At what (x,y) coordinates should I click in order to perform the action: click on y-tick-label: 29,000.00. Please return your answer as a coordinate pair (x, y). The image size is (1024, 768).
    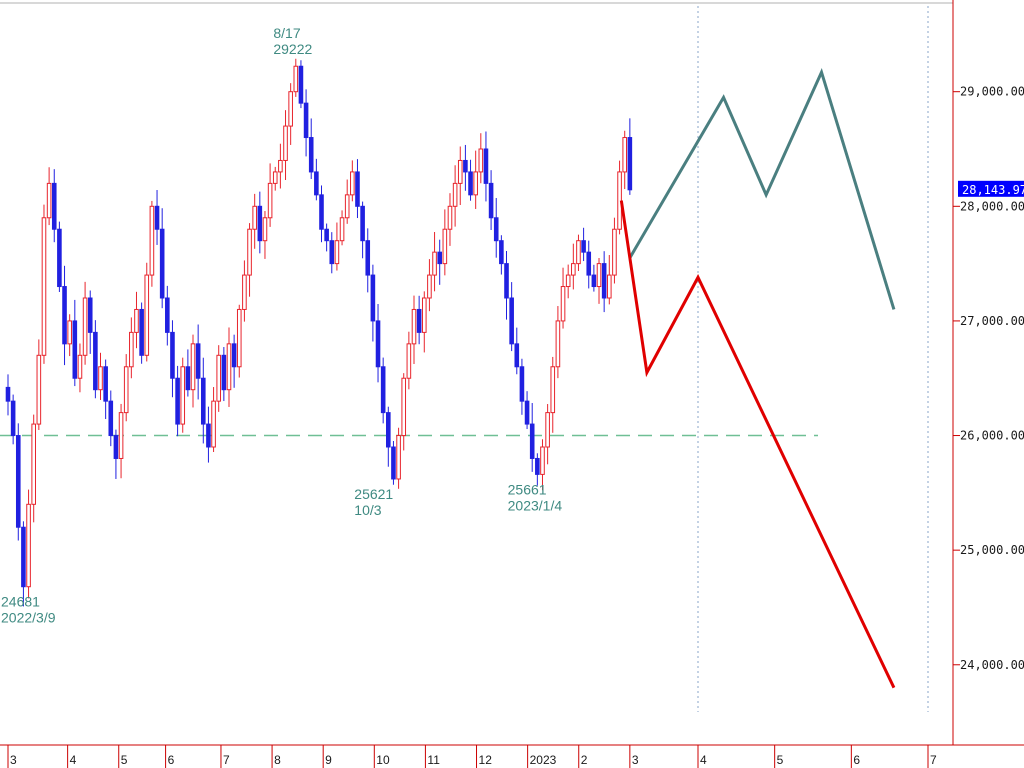
    Looking at the image, I should click on (992, 92).